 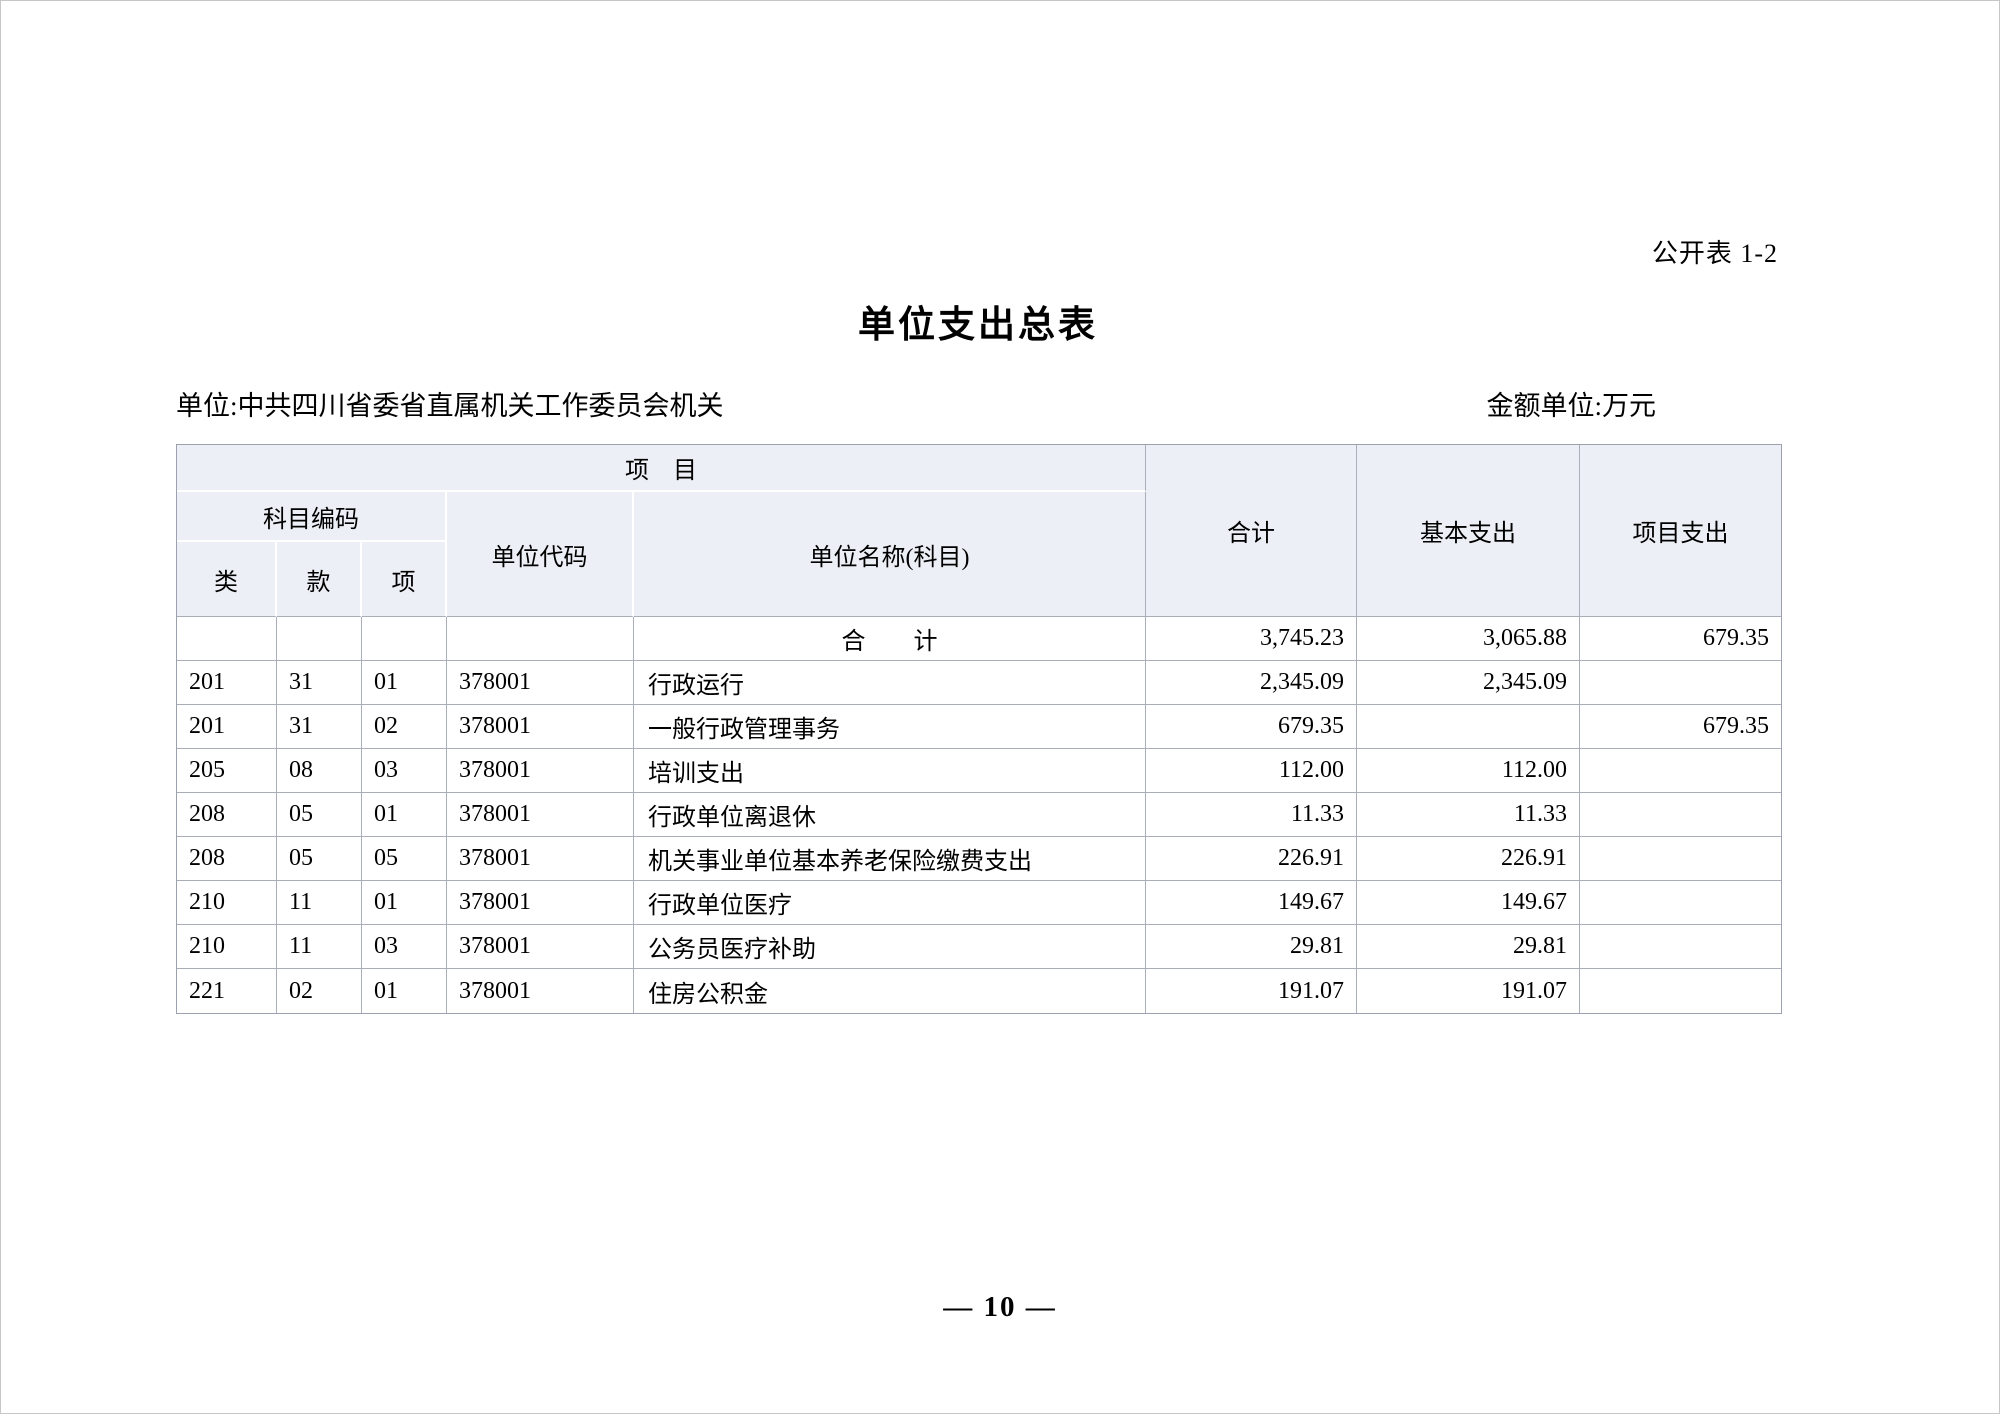 I want to click on cell-basic: 2,345.09, so click(x=1469, y=683).